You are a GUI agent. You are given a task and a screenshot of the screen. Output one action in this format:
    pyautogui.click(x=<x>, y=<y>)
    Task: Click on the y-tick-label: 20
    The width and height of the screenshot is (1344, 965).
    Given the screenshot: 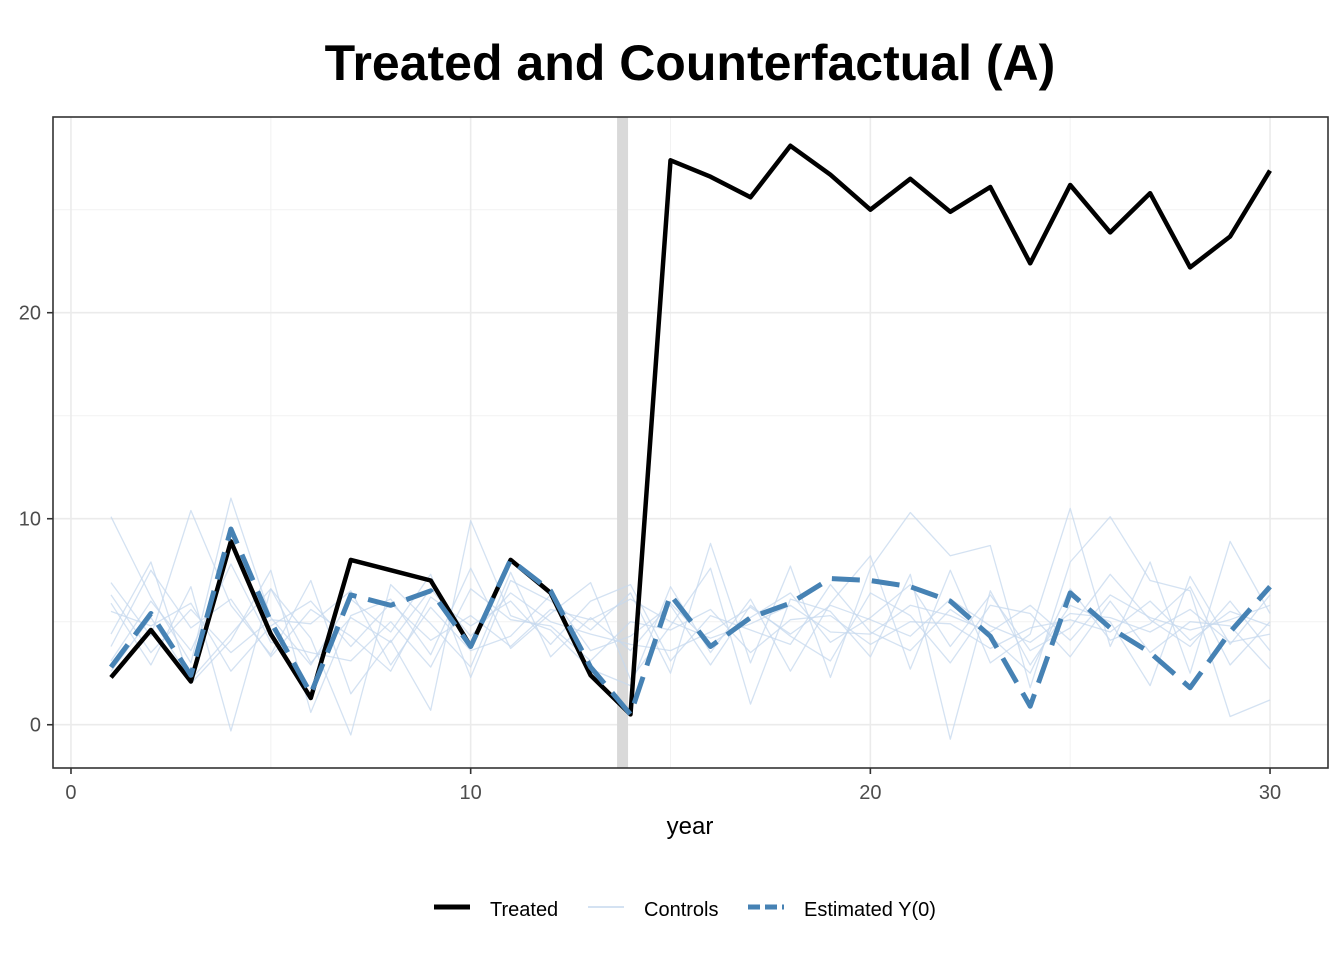 What is the action you would take?
    pyautogui.click(x=30, y=314)
    